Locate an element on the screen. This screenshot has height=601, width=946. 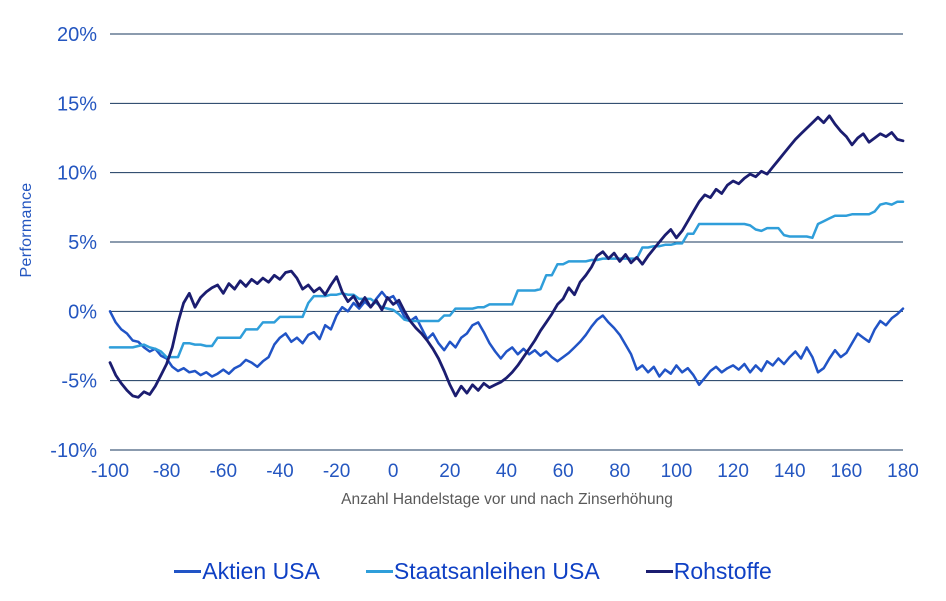
legend-label: Staatsanleihen USA is located at coordinates (496, 571).